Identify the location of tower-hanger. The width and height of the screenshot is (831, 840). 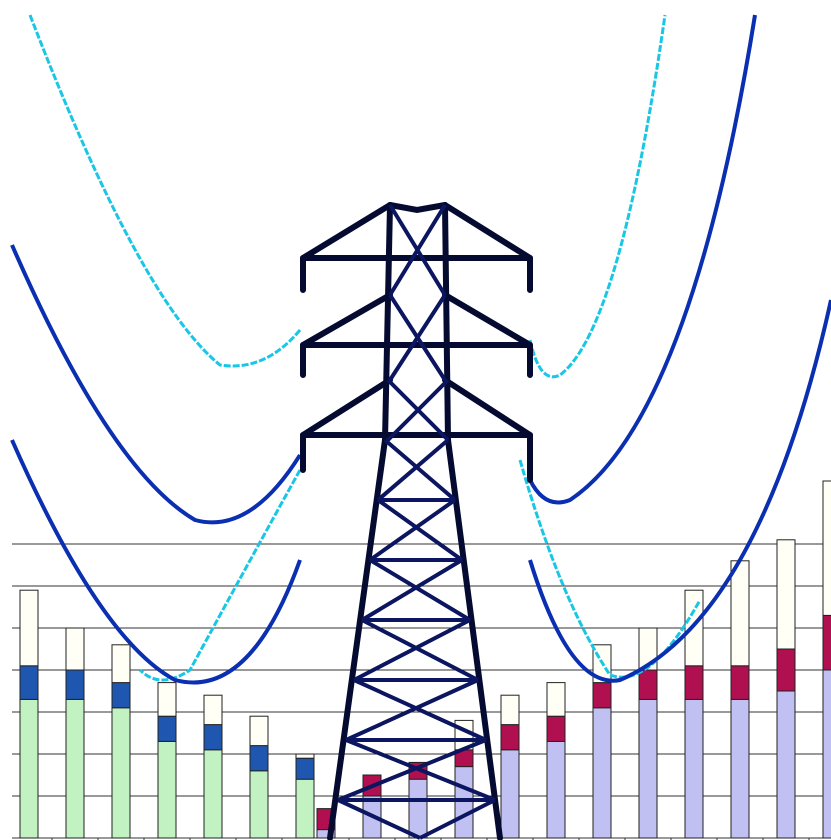
(416, 369).